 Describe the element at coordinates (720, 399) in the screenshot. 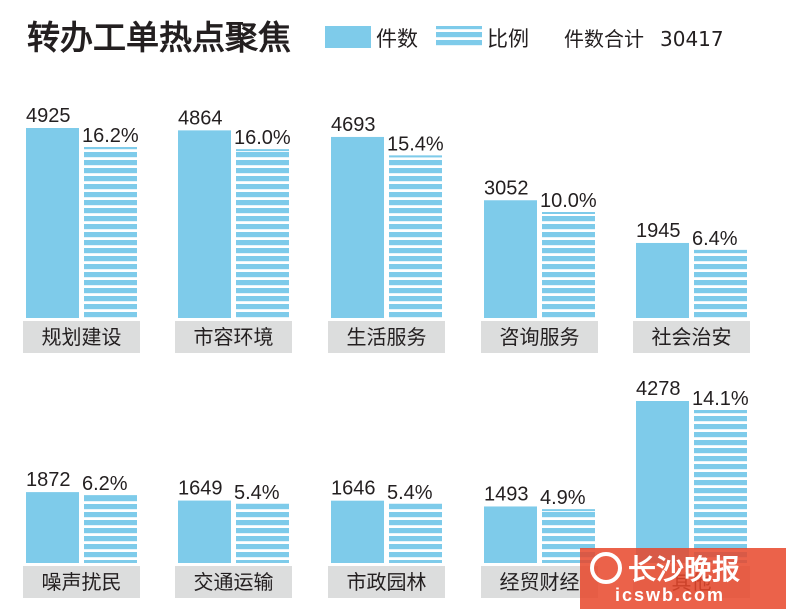

I see `ratio-value-label: 14.1%` at that location.